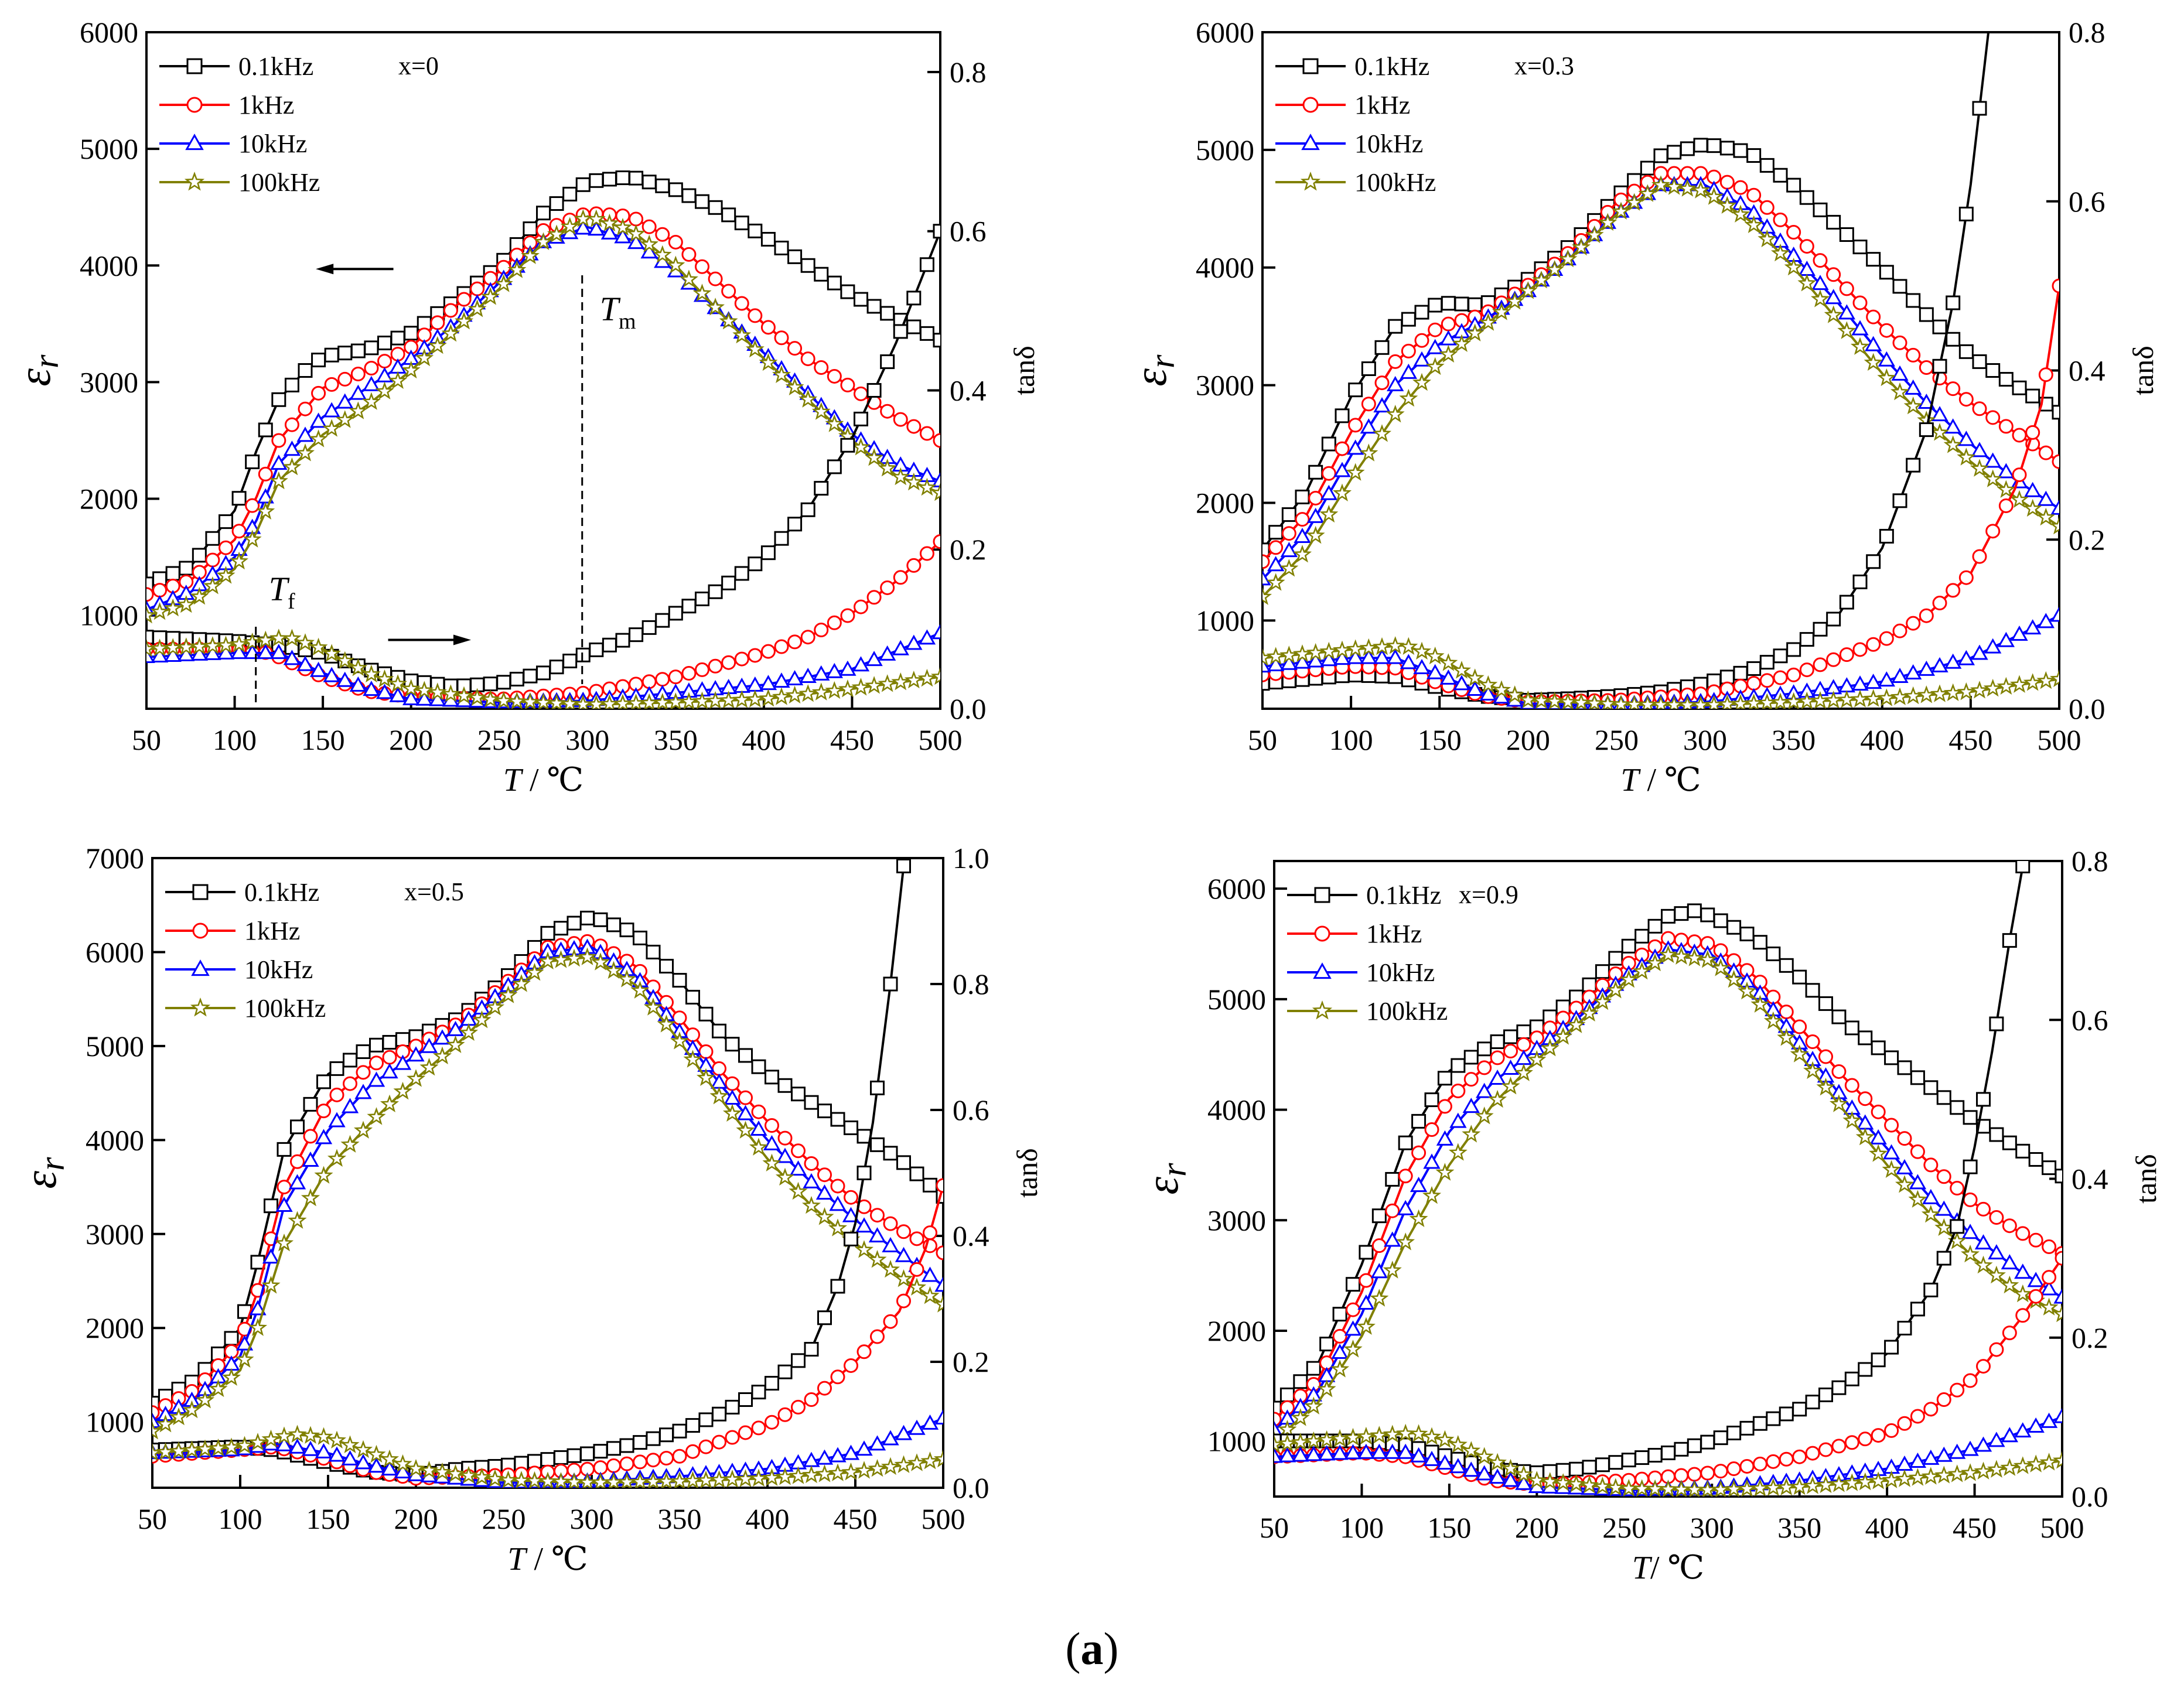 The height and width of the screenshot is (1691, 2184). Describe the element at coordinates (285, 1009) in the screenshot. I see `legend-label: 100kHz` at that location.